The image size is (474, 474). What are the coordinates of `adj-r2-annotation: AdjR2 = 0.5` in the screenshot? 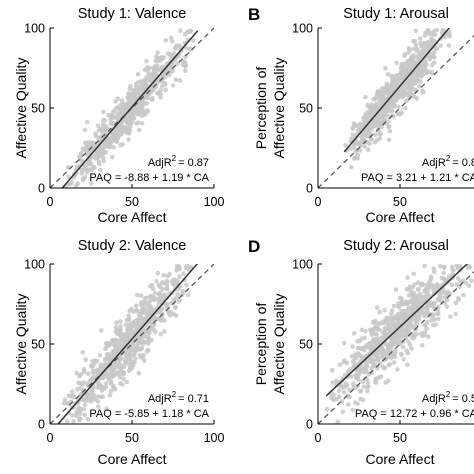 It's located at (448, 397).